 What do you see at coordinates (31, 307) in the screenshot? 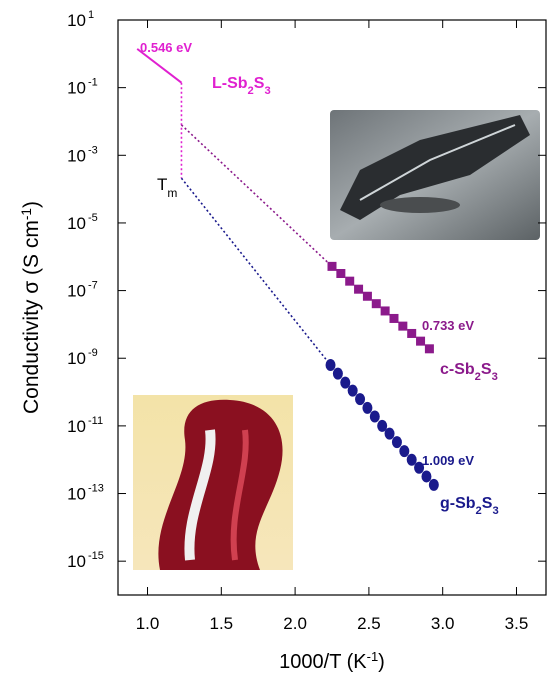
I see `y-axis-label: Conductivity σ (S cm-1)` at bounding box center [31, 307].